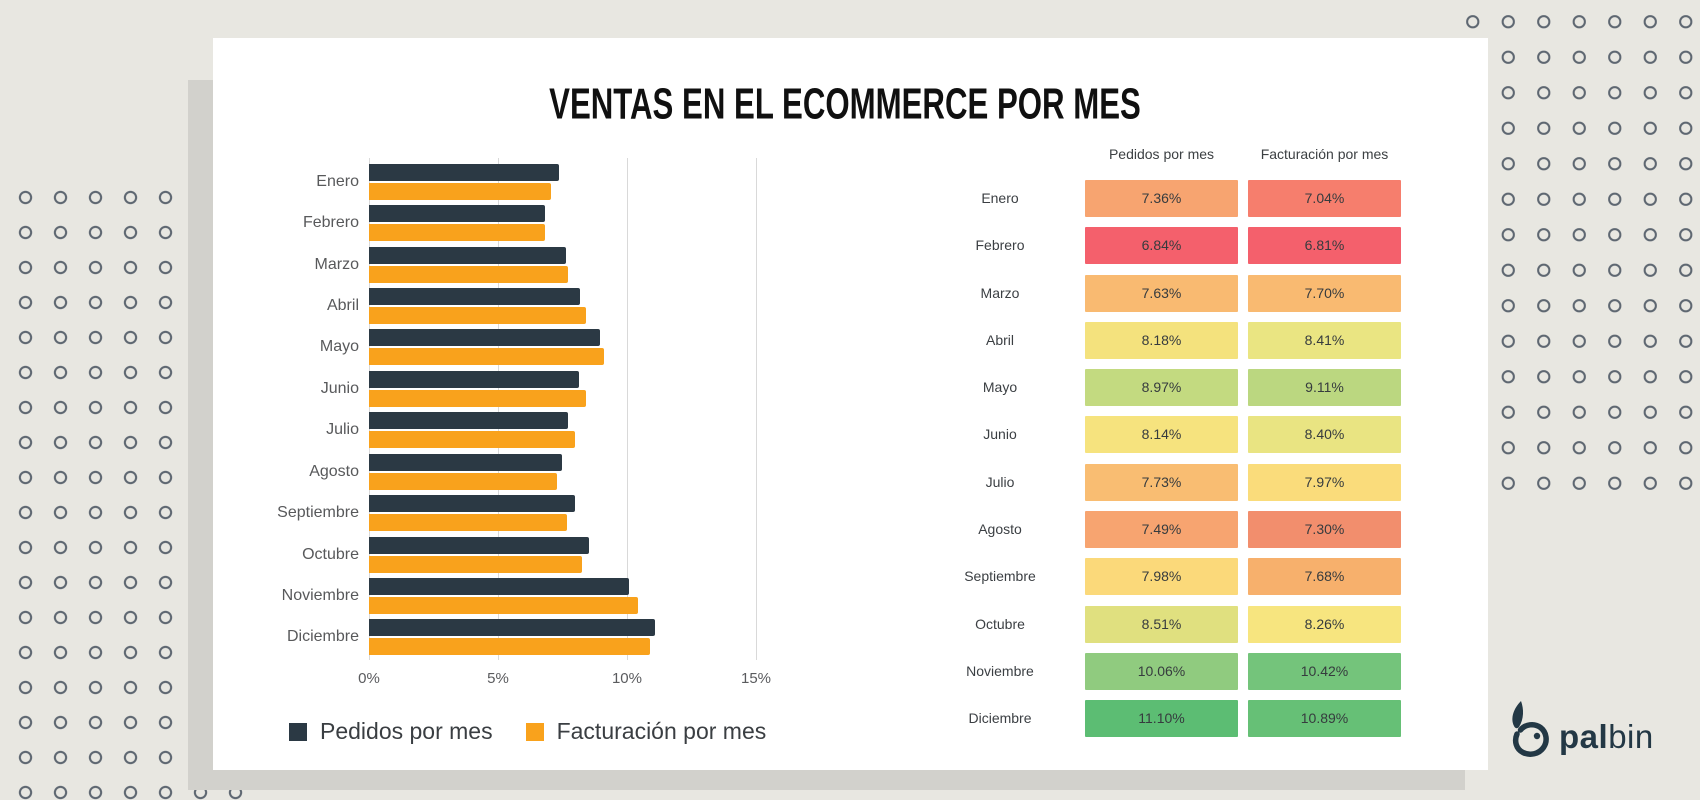  Describe the element at coordinates (339, 347) in the screenshot. I see `chart-month-label: Mayo` at that location.